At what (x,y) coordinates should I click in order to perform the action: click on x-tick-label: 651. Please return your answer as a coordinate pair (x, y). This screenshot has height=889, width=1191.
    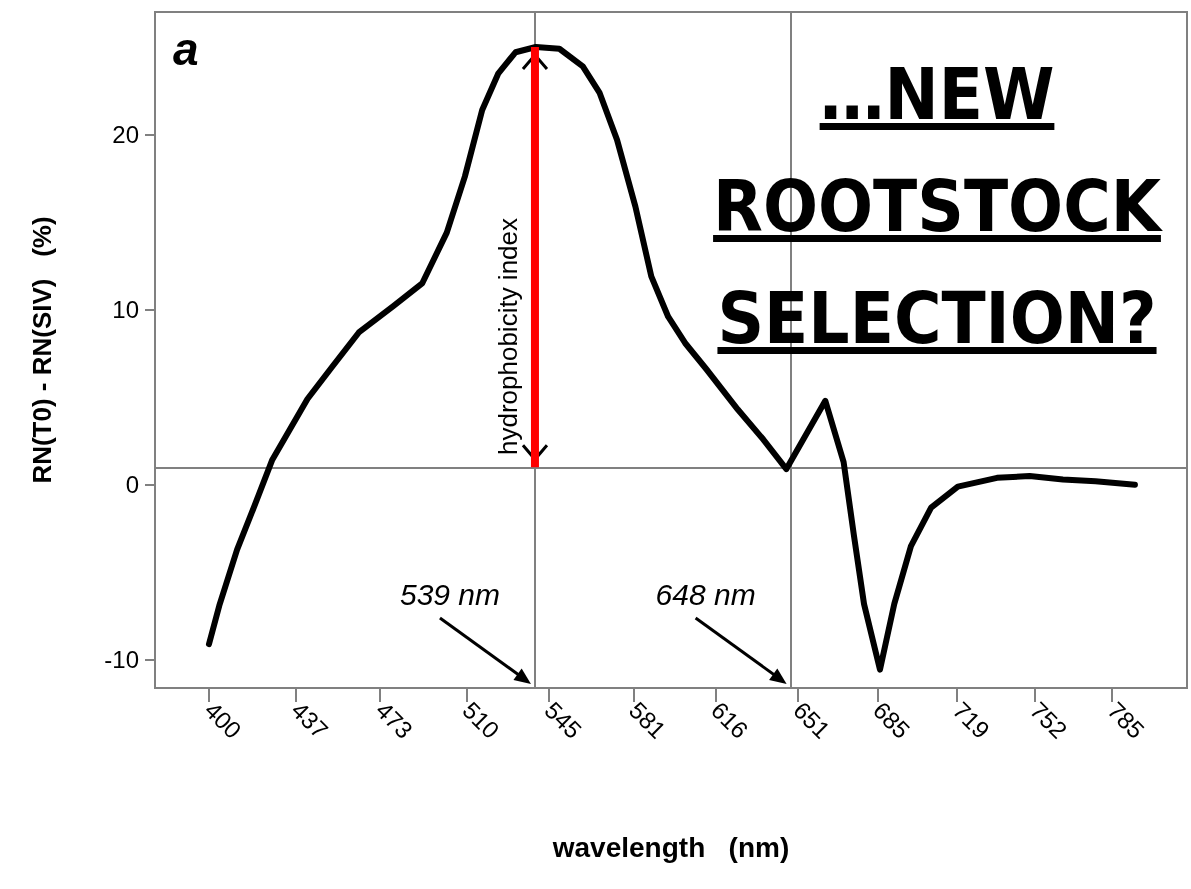
    Looking at the image, I should click on (812, 720).